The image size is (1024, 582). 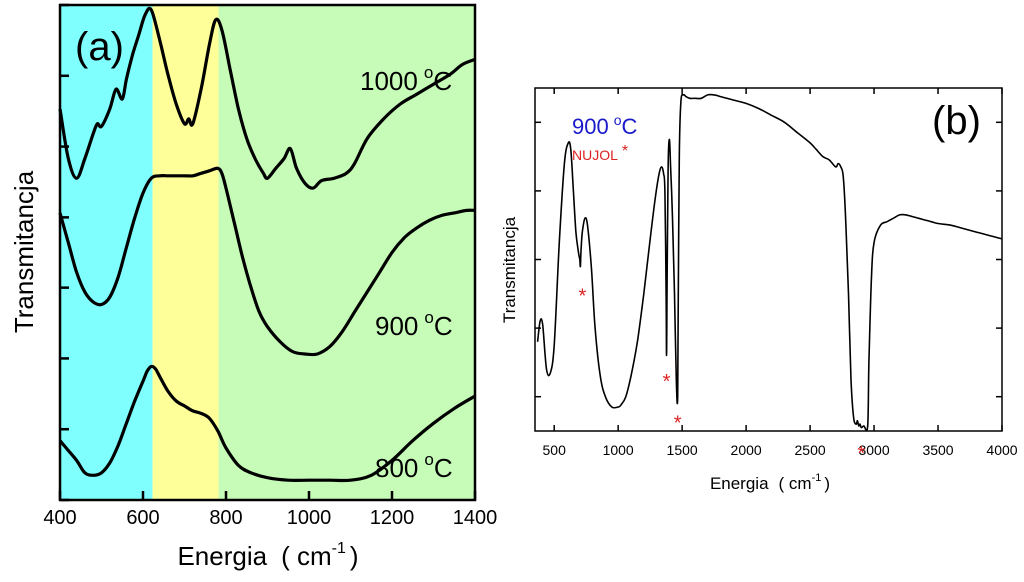 I want to click on a-x-tick-label-2: 800, so click(x=225, y=518).